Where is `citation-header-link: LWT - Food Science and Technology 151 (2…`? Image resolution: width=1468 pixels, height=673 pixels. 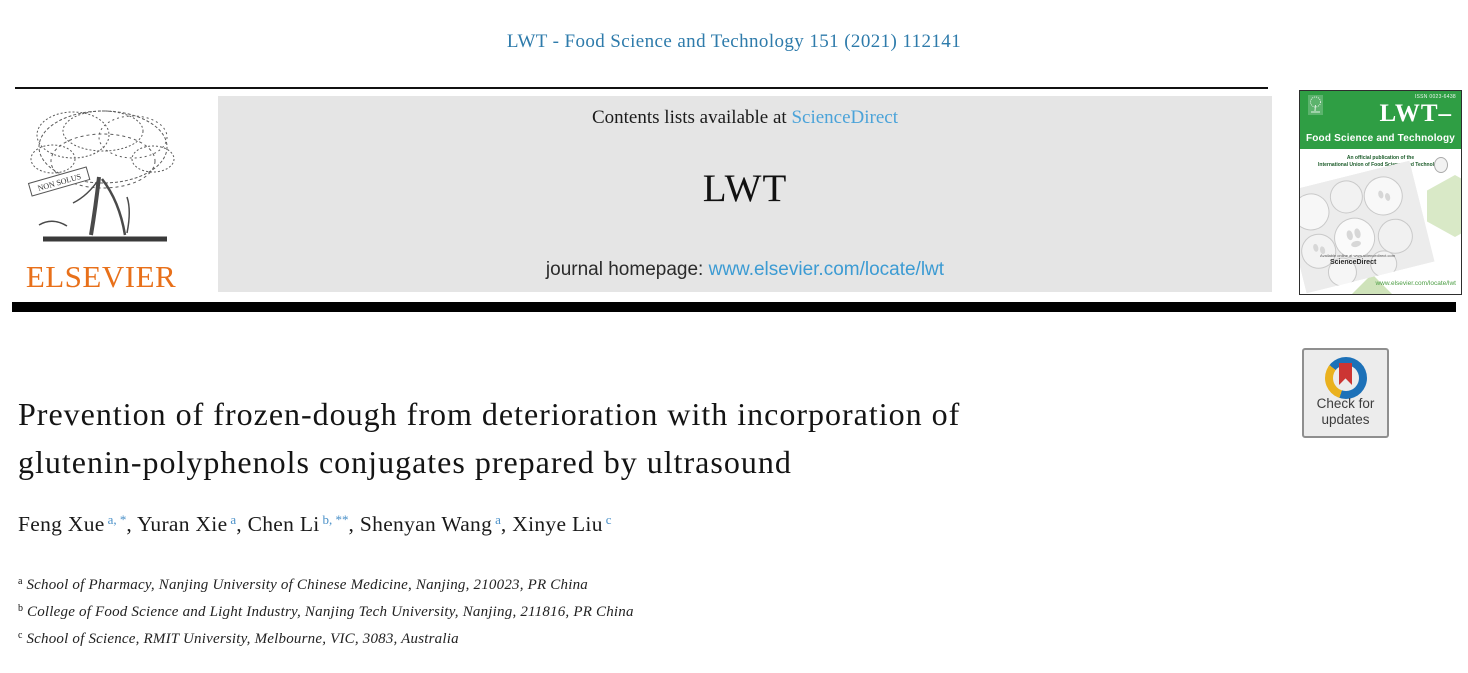 citation-header-link: LWT - Food Science and Technology 151 (2… is located at coordinates (734, 41).